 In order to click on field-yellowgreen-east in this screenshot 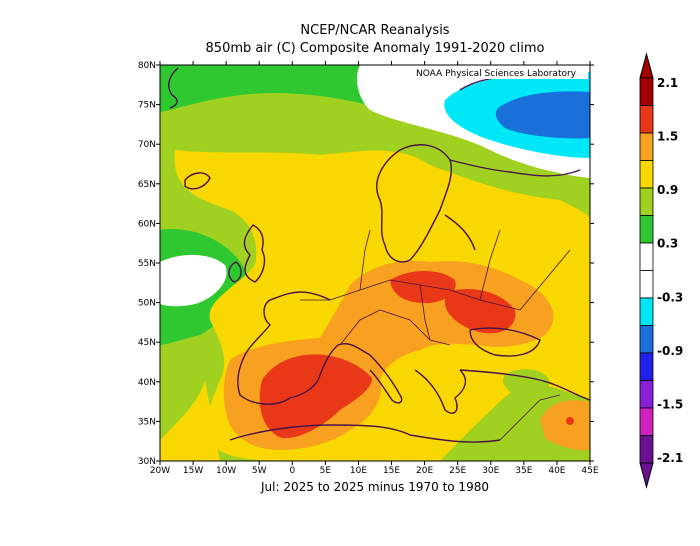, I will do `click(526, 383)`.